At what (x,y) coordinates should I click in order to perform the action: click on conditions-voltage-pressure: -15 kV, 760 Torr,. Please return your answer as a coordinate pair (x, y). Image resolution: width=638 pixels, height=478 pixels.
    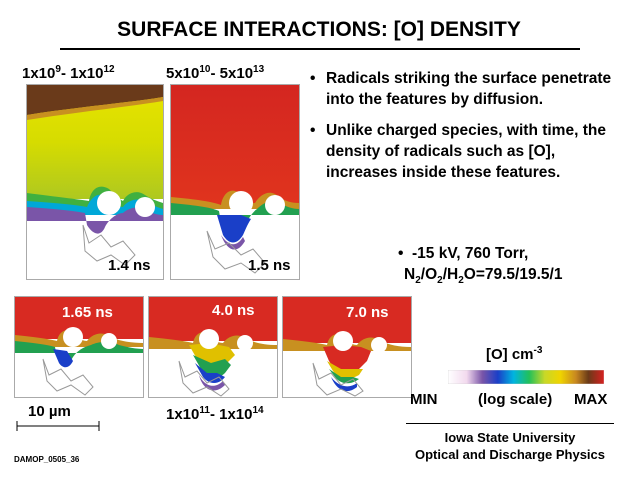
    Looking at the image, I should click on (470, 253).